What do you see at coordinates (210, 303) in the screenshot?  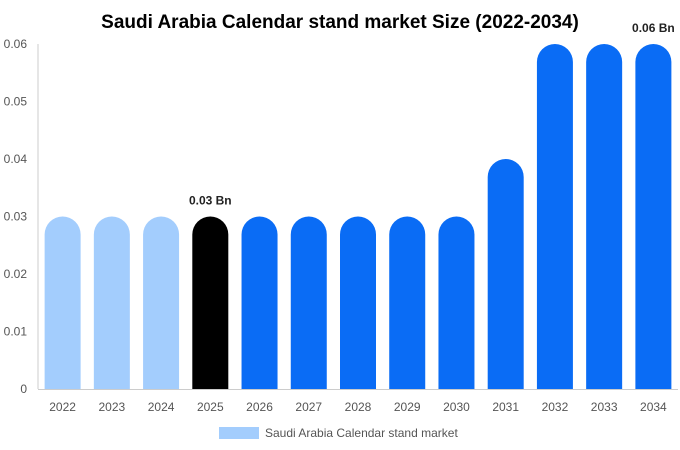 I see `bar-2025` at bounding box center [210, 303].